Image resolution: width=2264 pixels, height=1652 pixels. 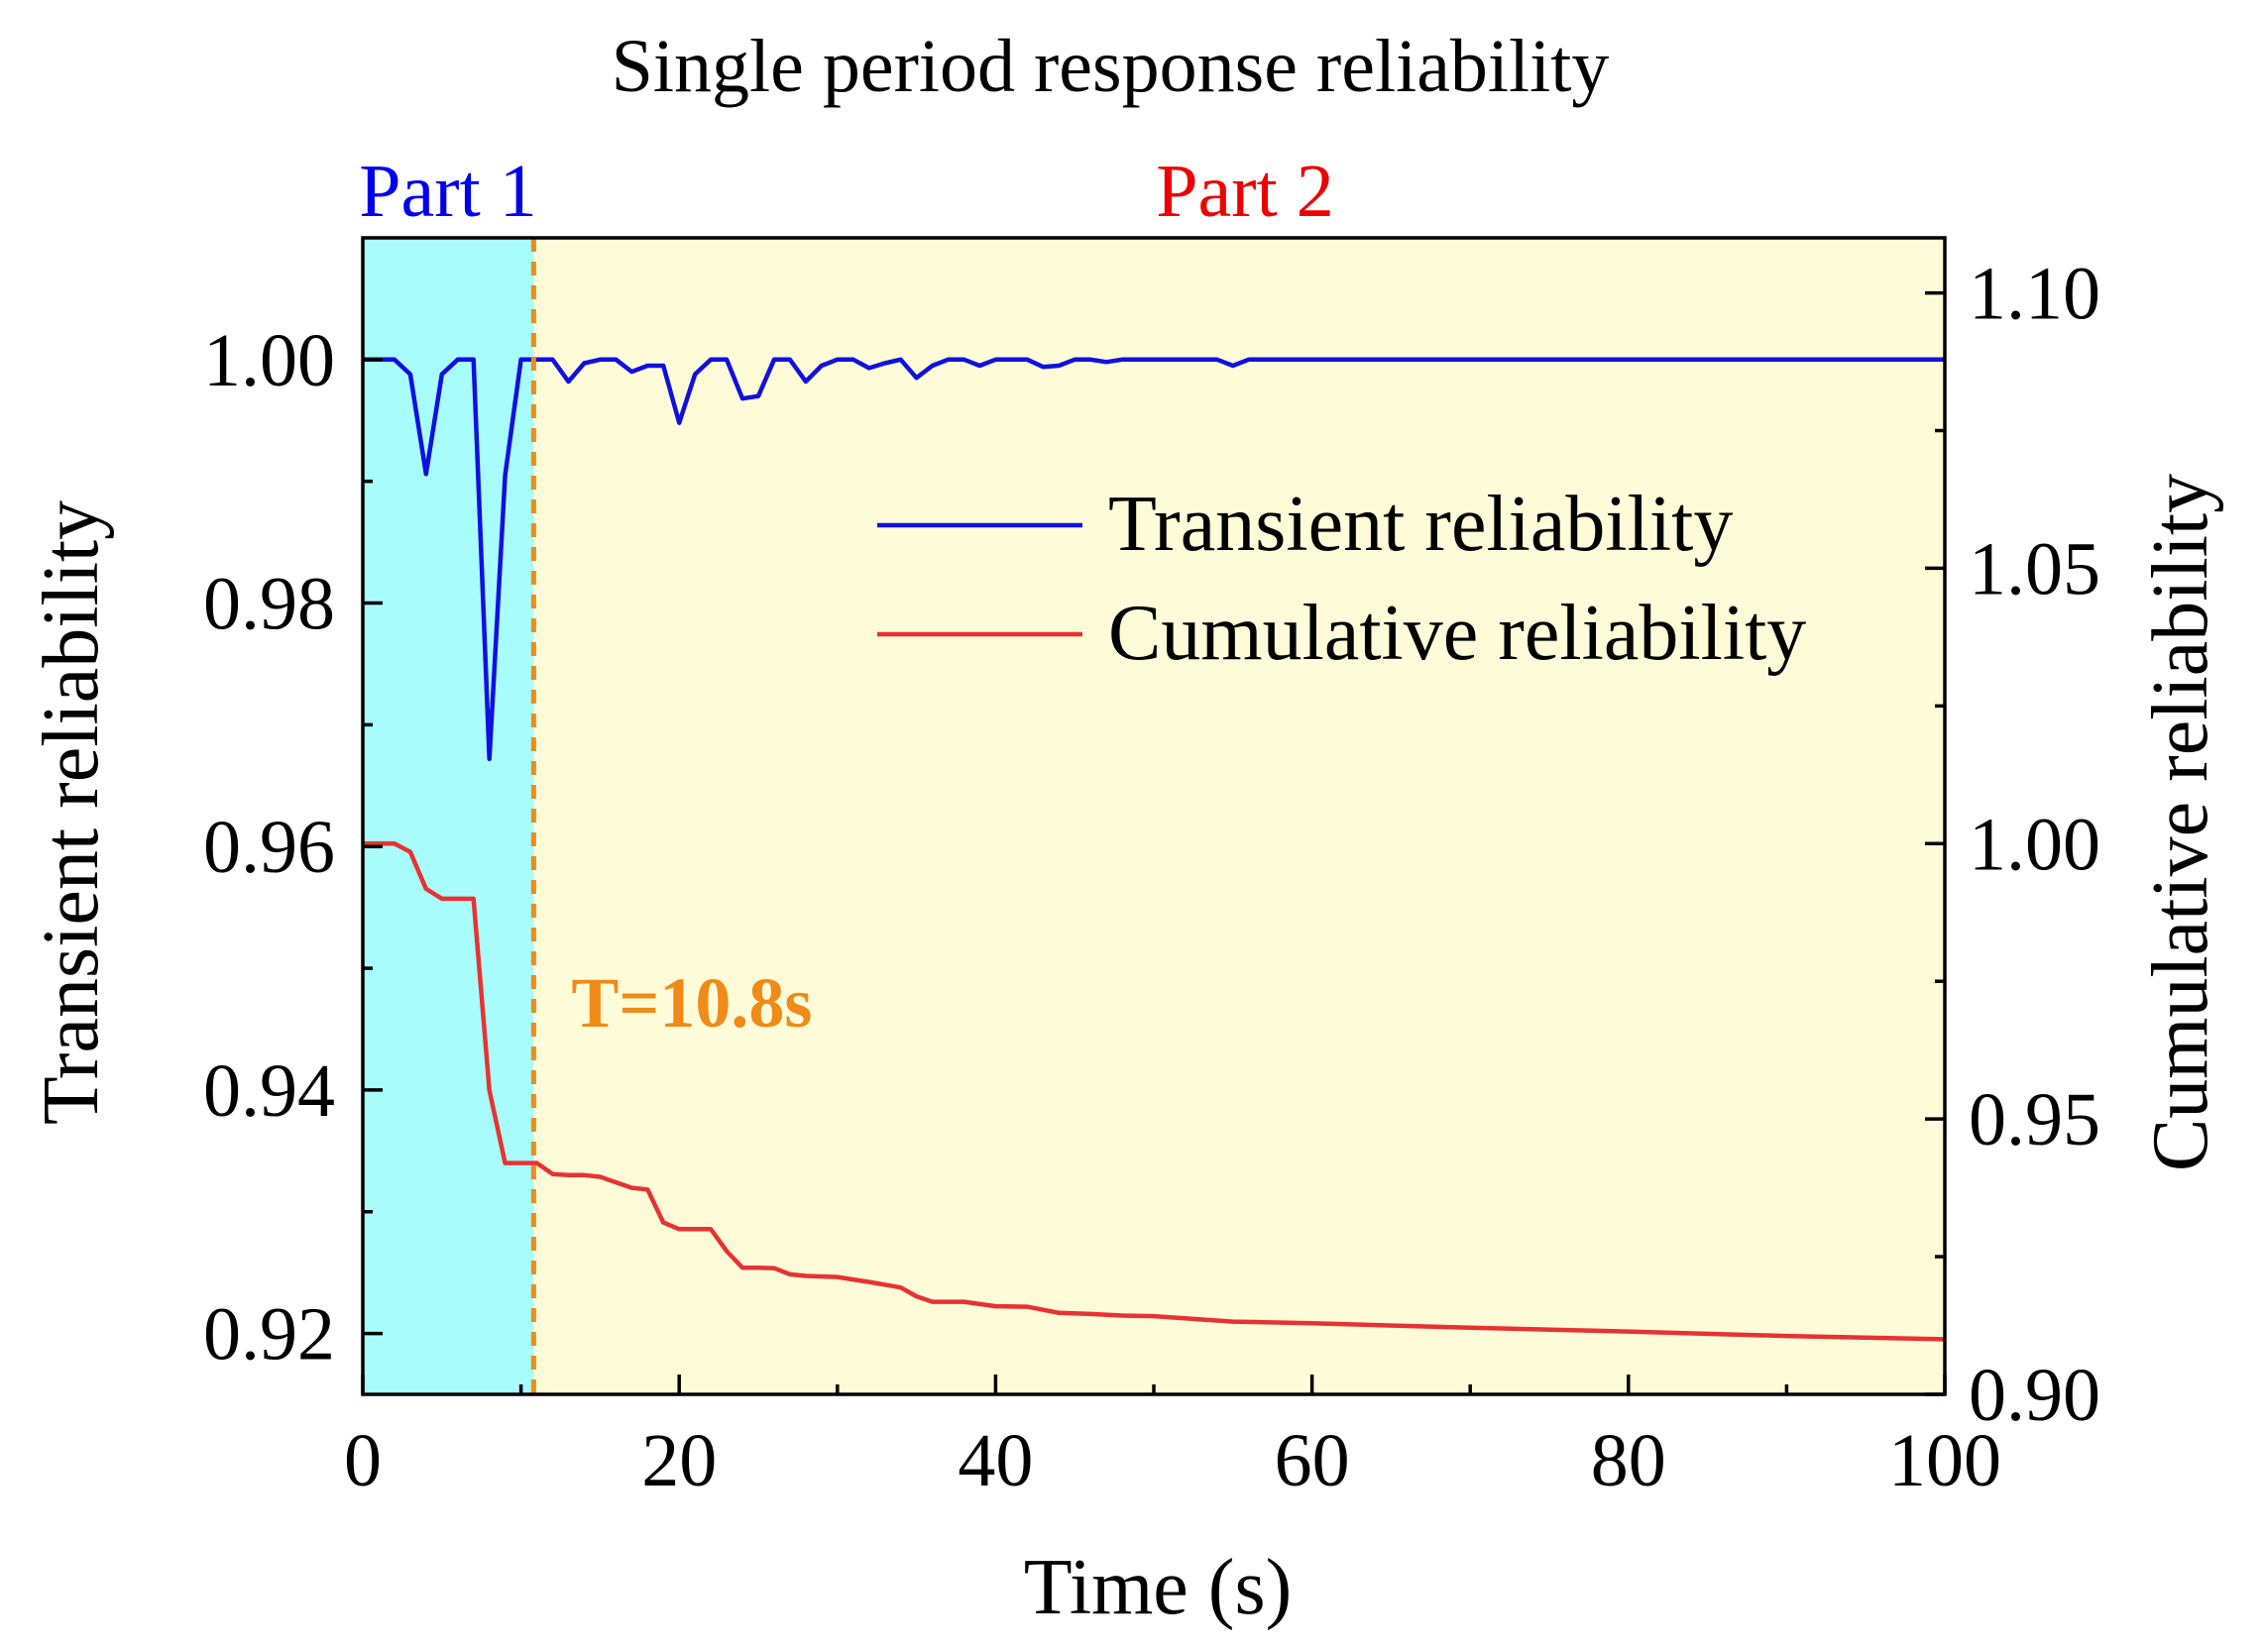 I want to click on y-right-tick-label: 0.90, so click(x=2035, y=1395).